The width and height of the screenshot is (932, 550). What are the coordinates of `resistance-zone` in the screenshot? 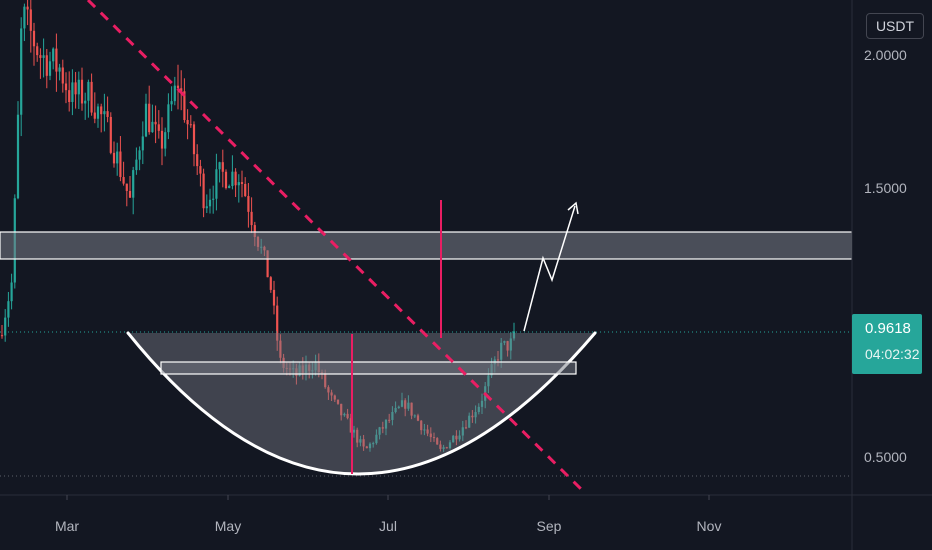 It's located at (426, 245).